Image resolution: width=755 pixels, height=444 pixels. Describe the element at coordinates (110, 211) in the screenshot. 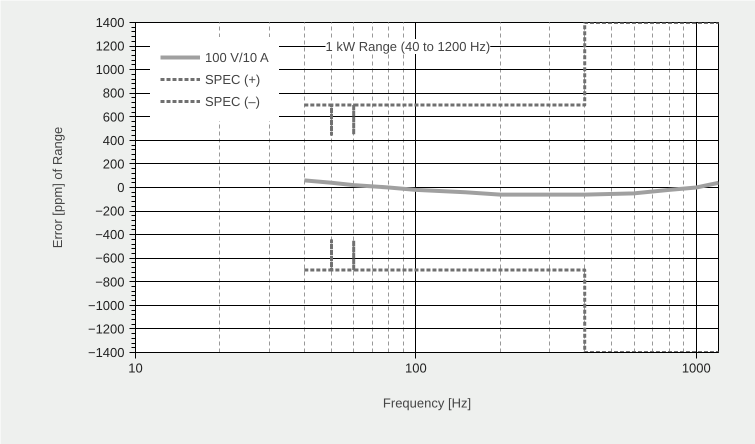

I see `y-tick-label: −200` at that location.